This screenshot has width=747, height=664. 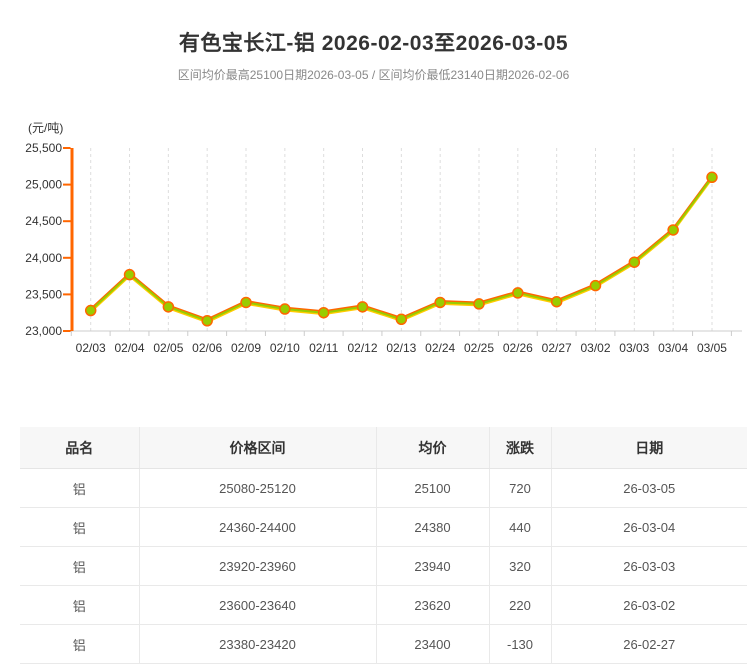 What do you see at coordinates (257, 566) in the screenshot?
I see `table-cell: 23920-23960` at bounding box center [257, 566].